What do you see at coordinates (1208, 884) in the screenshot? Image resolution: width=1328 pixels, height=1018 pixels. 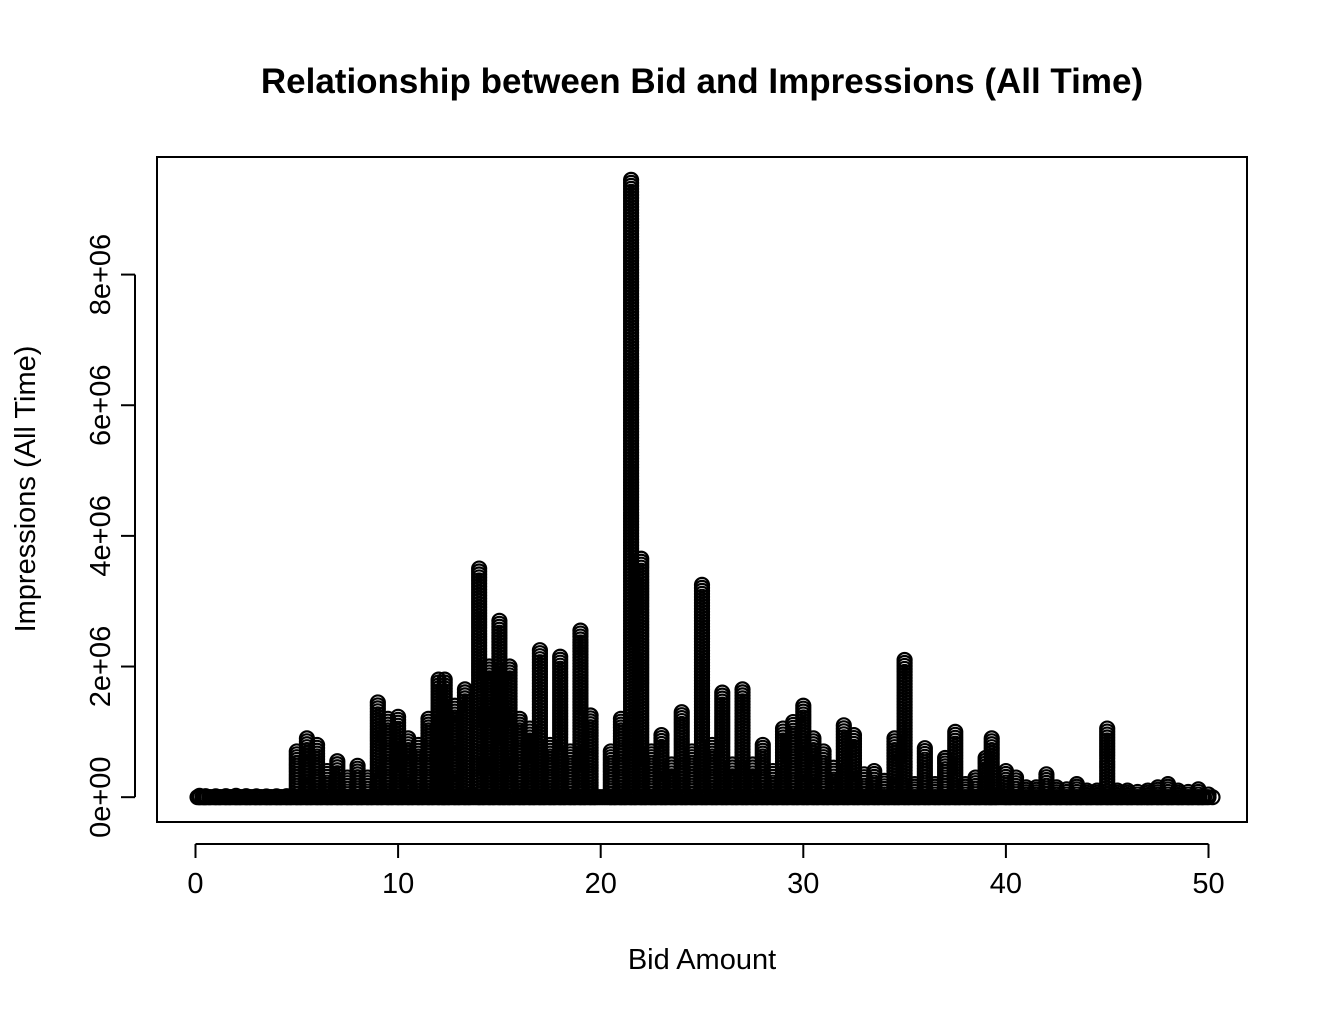 I see `x-tick-label: 50` at bounding box center [1208, 884].